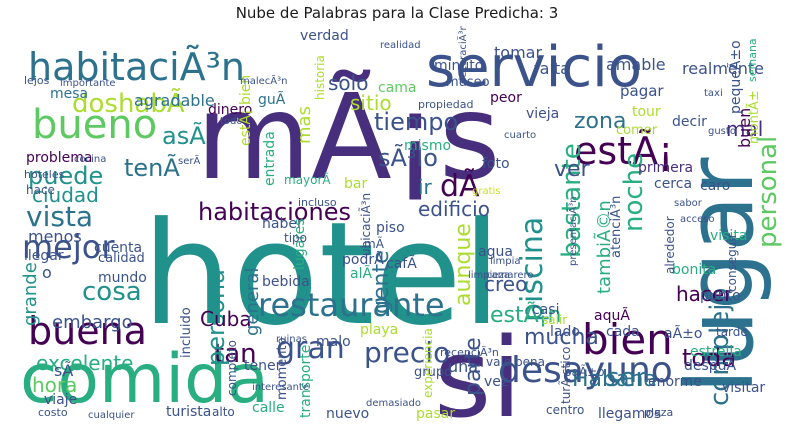 This screenshot has width=794, height=429. What do you see at coordinates (40, 190) in the screenshot?
I see `cloud-word: hace` at bounding box center [40, 190].